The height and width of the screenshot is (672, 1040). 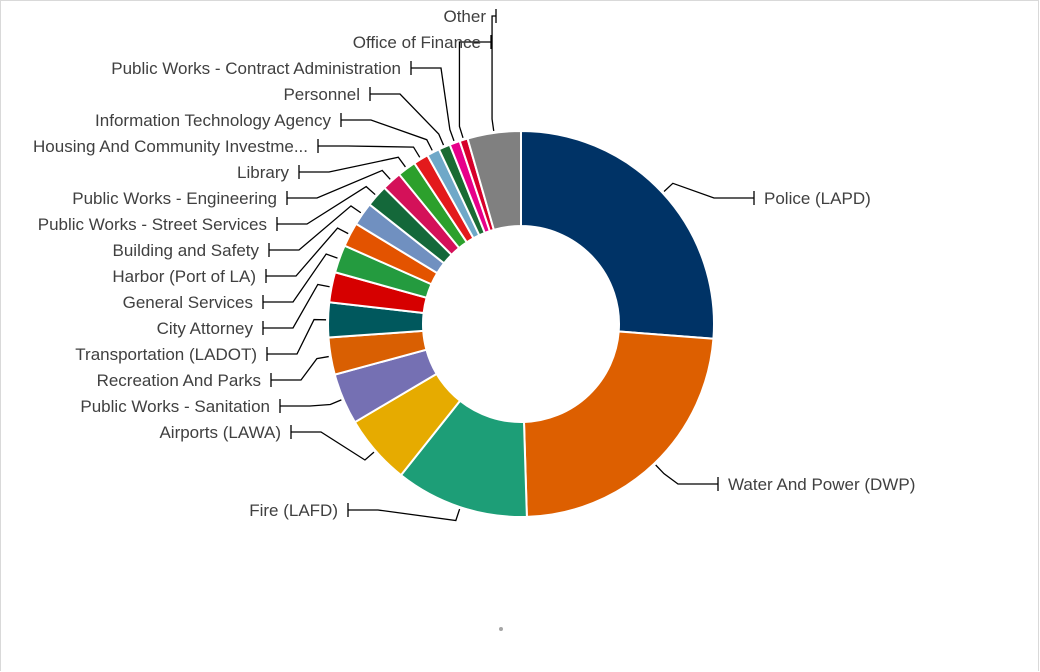 What do you see at coordinates (184, 276) in the screenshot?
I see `label-harbor-port-of-la: Harbor (Port of LA)` at bounding box center [184, 276].